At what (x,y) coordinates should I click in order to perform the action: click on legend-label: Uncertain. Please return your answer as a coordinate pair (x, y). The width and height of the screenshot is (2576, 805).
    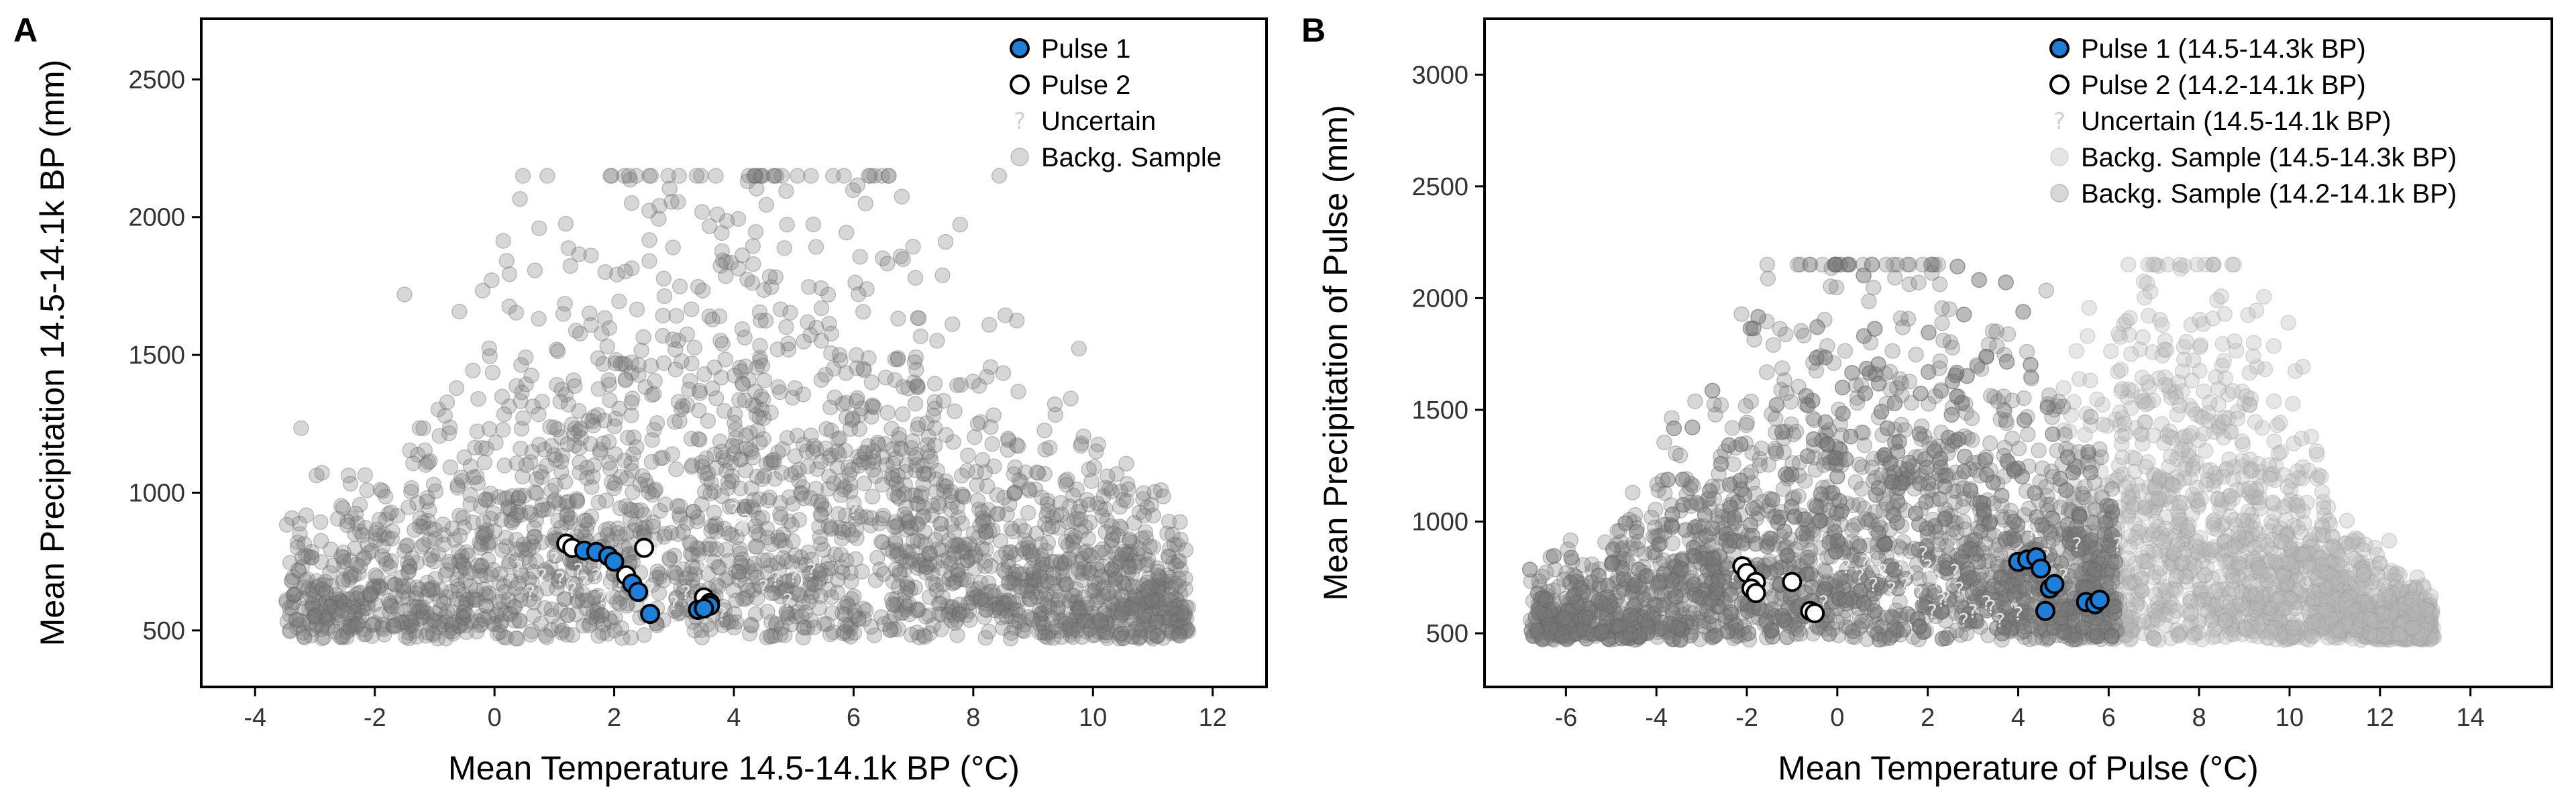
    Looking at the image, I should click on (1098, 121).